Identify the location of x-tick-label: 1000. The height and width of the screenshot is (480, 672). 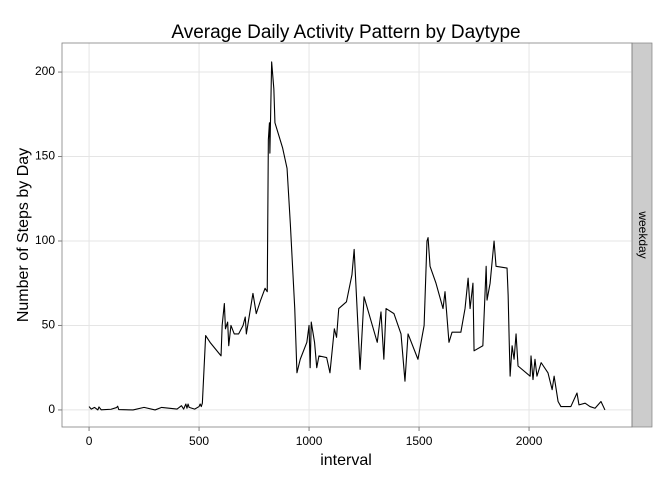
(309, 441).